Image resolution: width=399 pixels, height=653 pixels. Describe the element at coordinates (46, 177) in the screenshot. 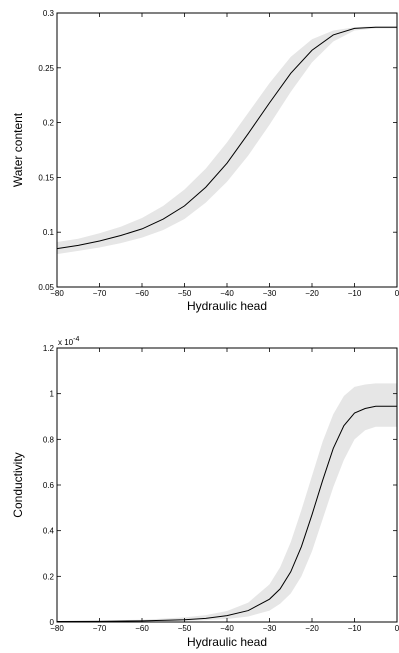

I see `y-tick-label: 0.15` at that location.